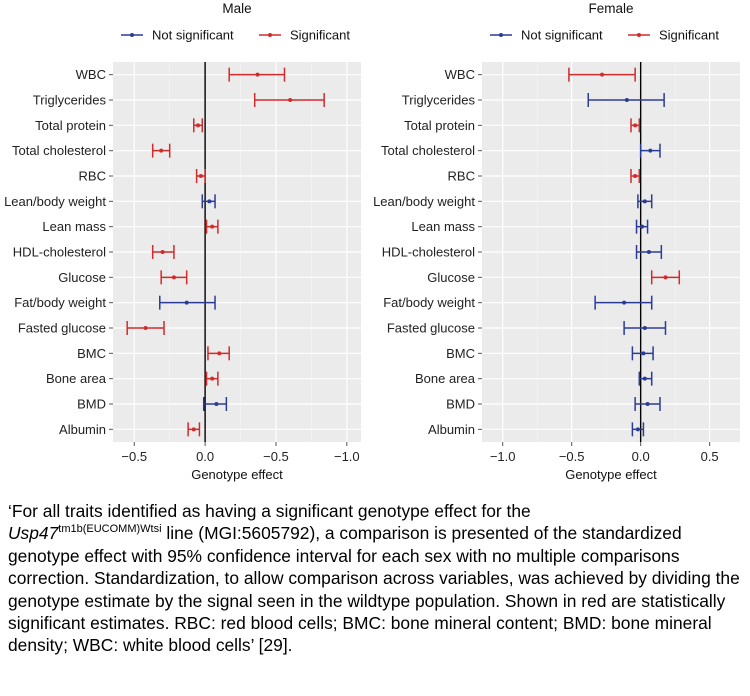  What do you see at coordinates (610, 8) in the screenshot?
I see `panel-title: Female` at bounding box center [610, 8].